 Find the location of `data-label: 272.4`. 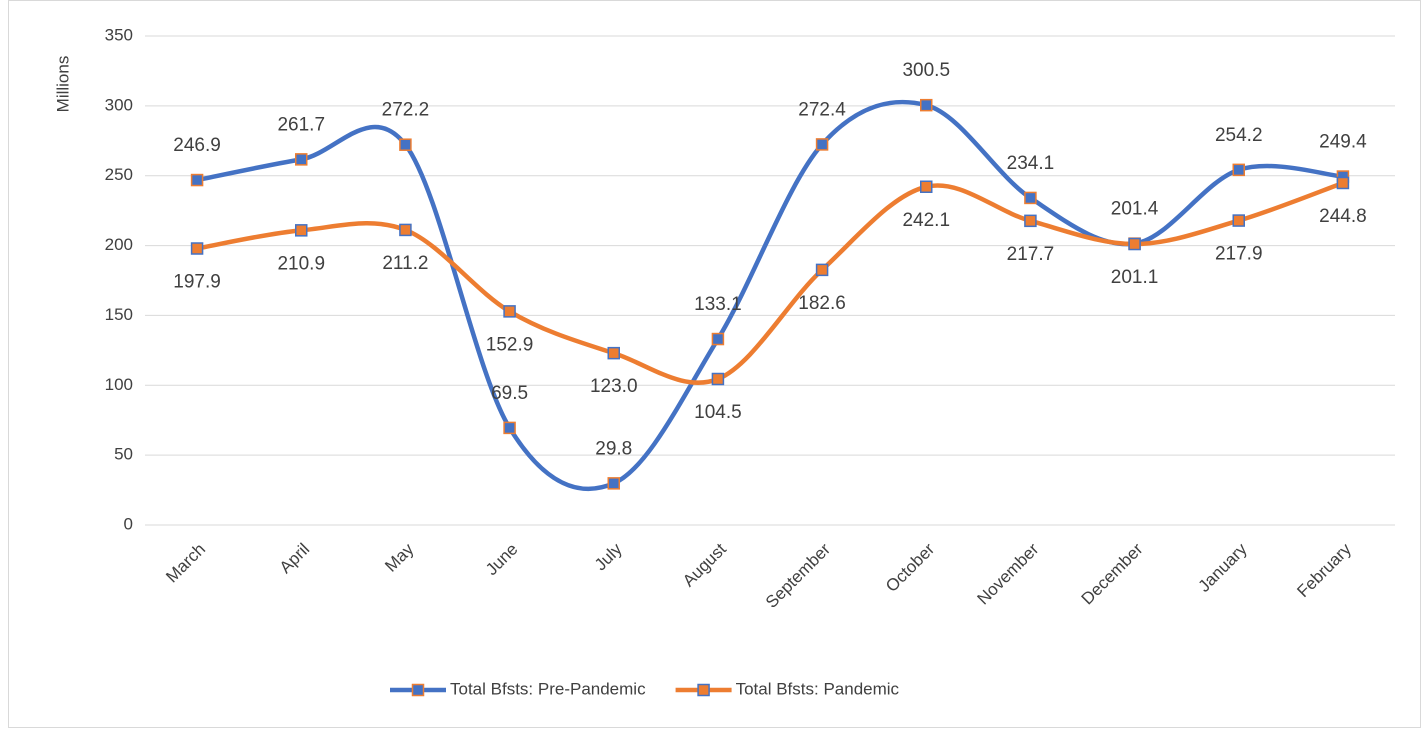

data-label: 272.4 is located at coordinates (822, 109).